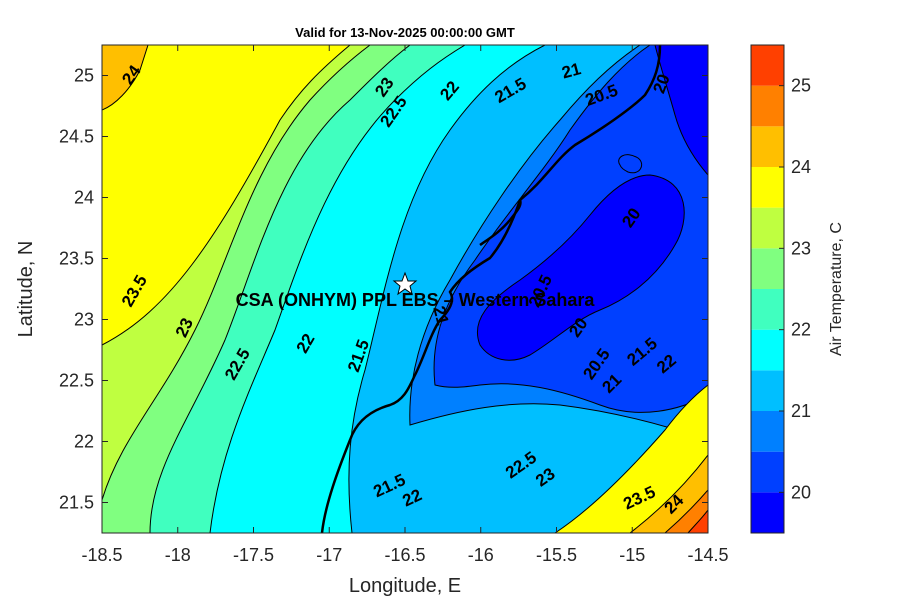 The height and width of the screenshot is (600, 900). Describe the element at coordinates (404, 555) in the screenshot. I see `x-tick-label: -16.5` at that location.